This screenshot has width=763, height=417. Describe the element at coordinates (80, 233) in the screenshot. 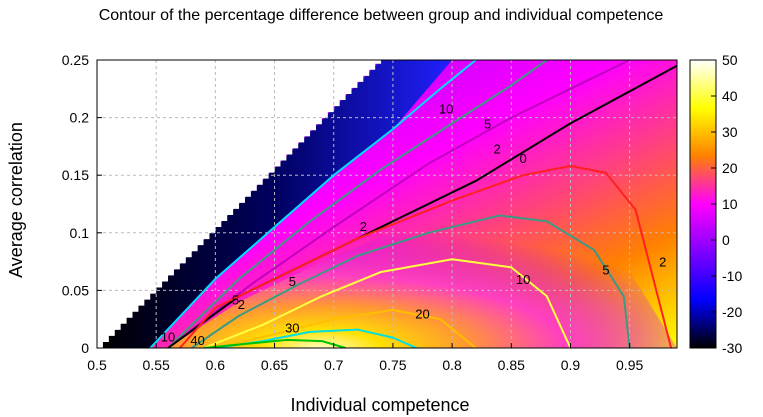

I see `y-tick-label: 0.1` at that location.